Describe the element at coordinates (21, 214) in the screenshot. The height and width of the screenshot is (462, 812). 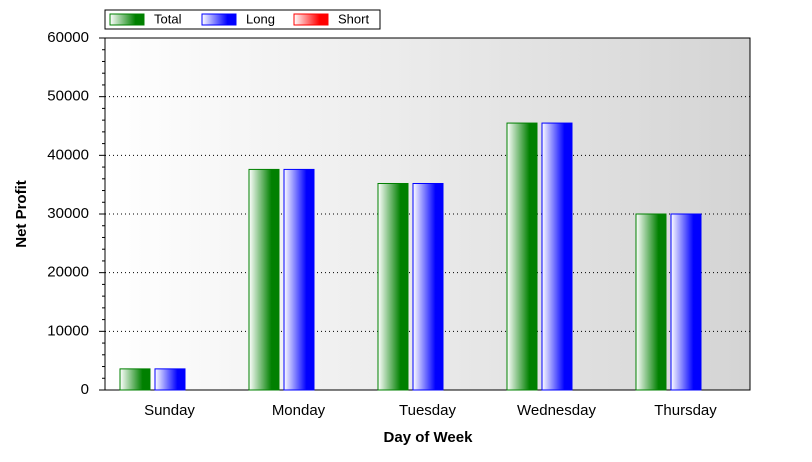
I see `y-axis-title: Net Profit` at that location.